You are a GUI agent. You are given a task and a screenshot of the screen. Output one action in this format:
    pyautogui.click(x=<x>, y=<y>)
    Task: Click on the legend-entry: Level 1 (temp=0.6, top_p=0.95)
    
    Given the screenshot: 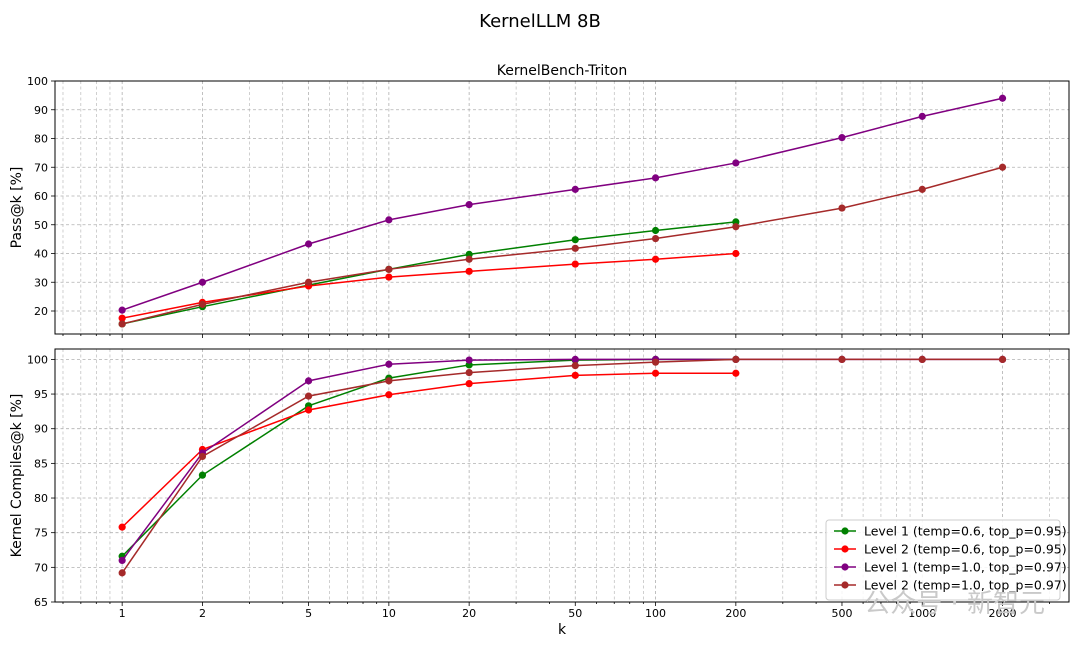 What is the action you would take?
    pyautogui.click(x=950, y=531)
    